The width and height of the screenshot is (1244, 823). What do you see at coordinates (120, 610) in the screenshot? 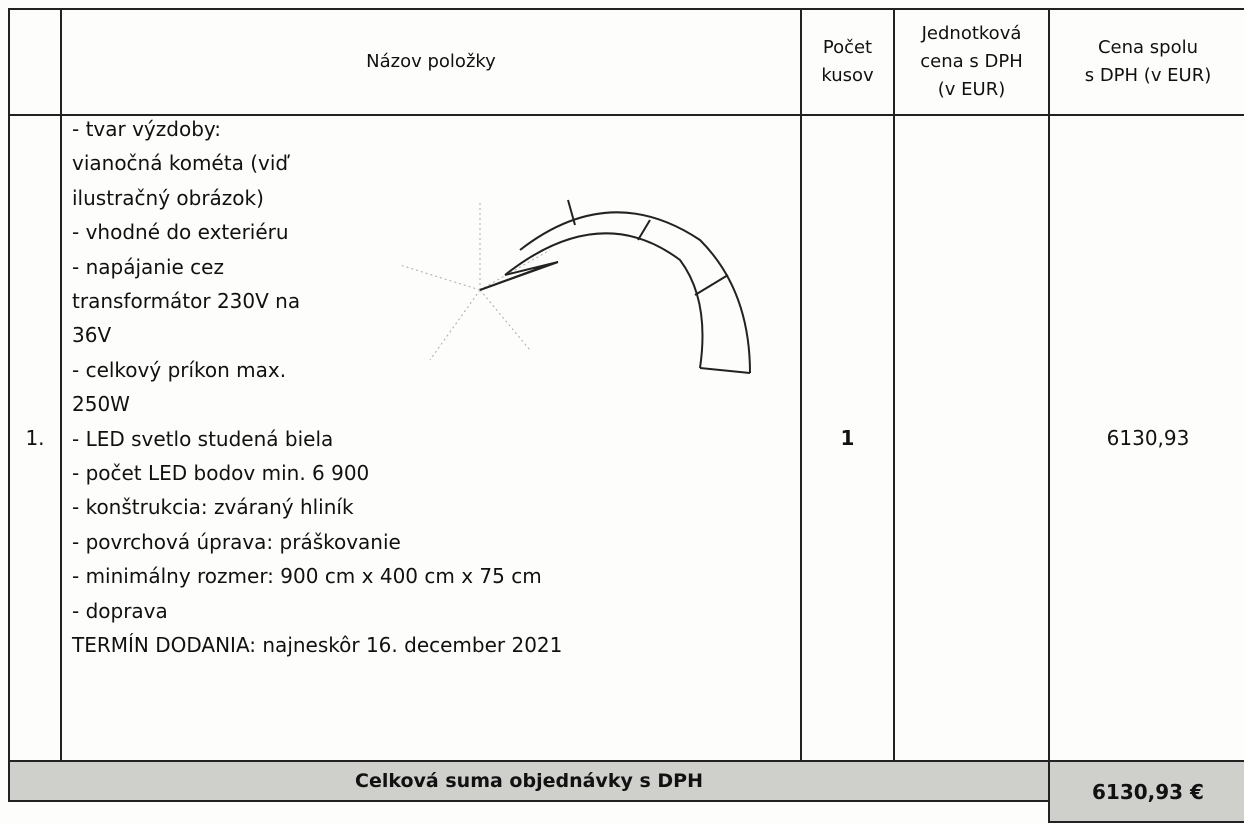
I see `description-line: - doprava` at bounding box center [120, 610].